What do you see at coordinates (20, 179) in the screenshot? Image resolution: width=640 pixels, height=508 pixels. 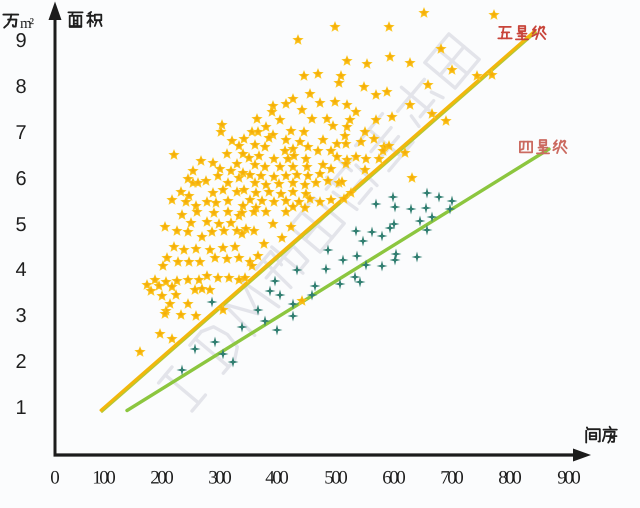 I see `svg-text: 6` at bounding box center [20, 179].